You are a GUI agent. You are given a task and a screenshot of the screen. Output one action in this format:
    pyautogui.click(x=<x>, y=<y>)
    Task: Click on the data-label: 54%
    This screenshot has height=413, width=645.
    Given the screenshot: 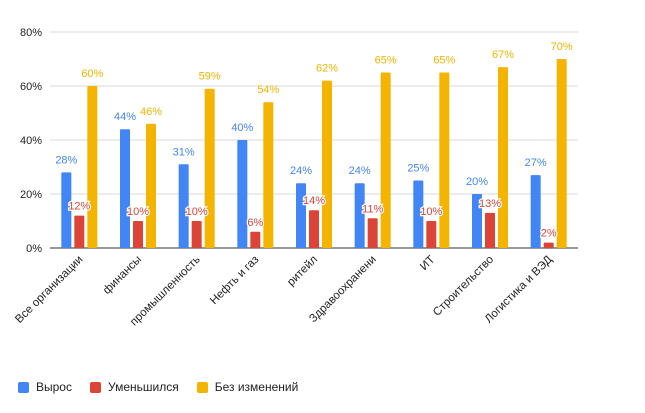 What is the action you would take?
    pyautogui.click(x=268, y=90)
    